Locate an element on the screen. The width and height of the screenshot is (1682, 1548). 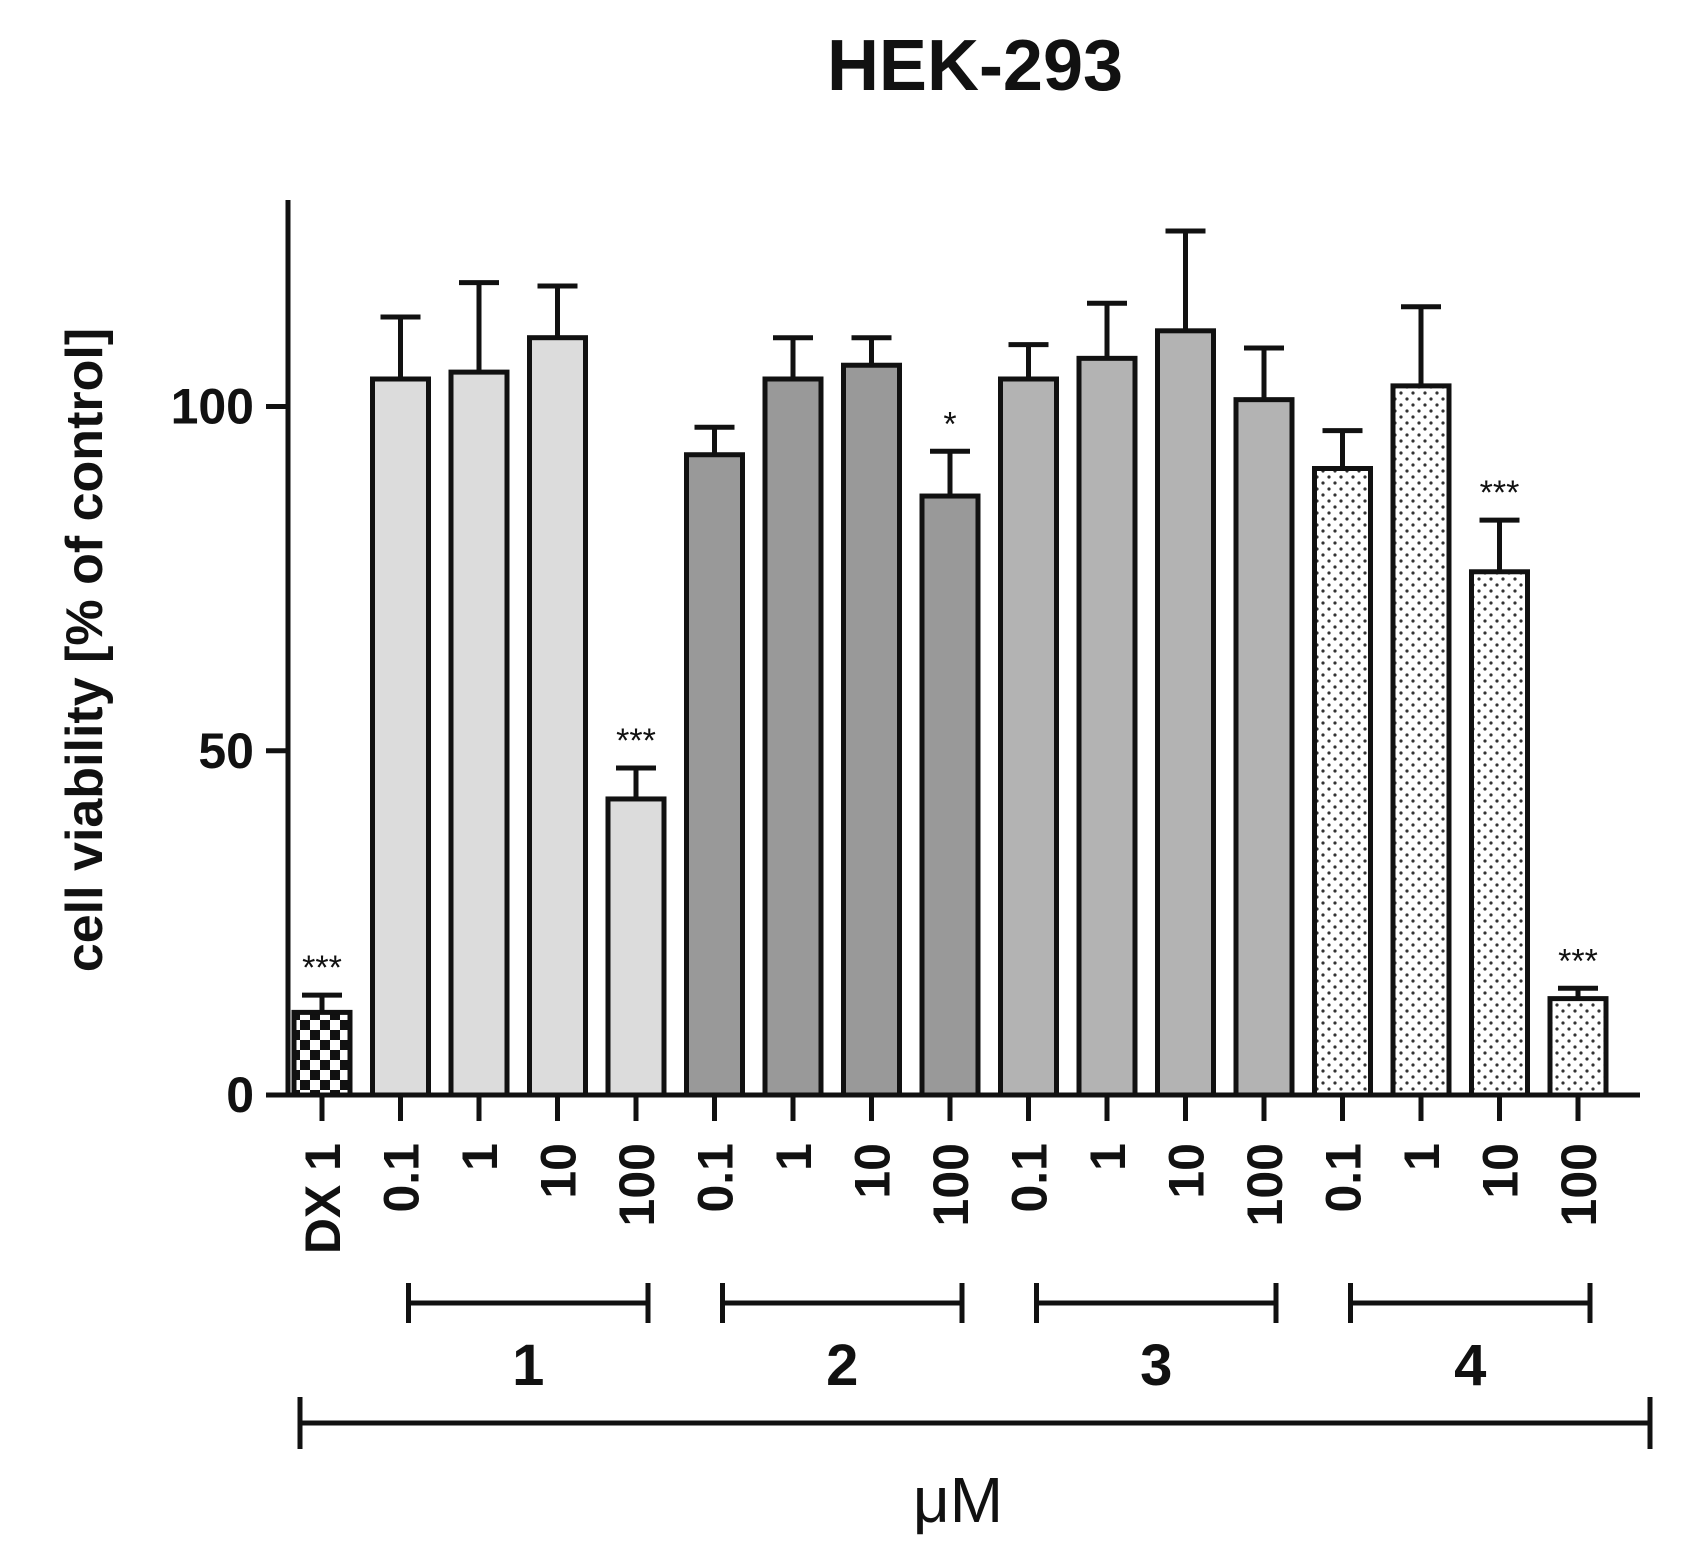
group-label: 3 is located at coordinates (1156, 1365).